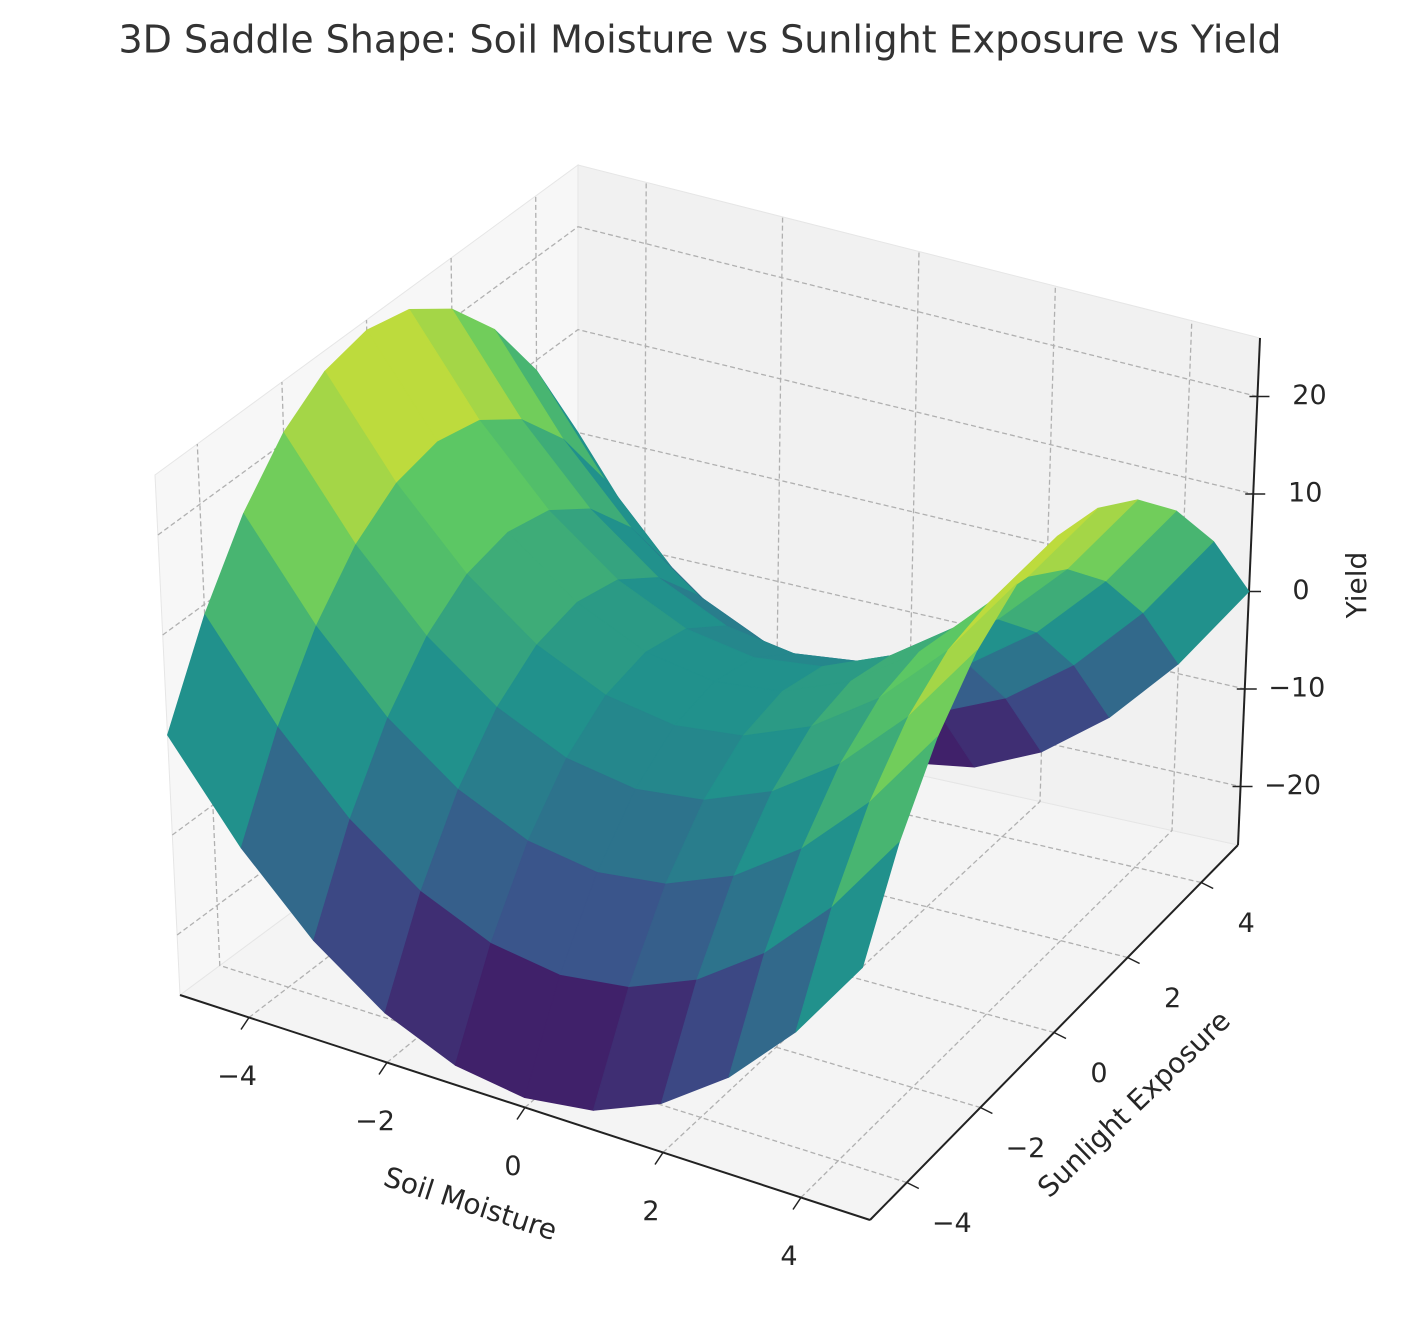  Describe the element at coordinates (847, 937) in the screenshot. I see `surface-patch` at that location.